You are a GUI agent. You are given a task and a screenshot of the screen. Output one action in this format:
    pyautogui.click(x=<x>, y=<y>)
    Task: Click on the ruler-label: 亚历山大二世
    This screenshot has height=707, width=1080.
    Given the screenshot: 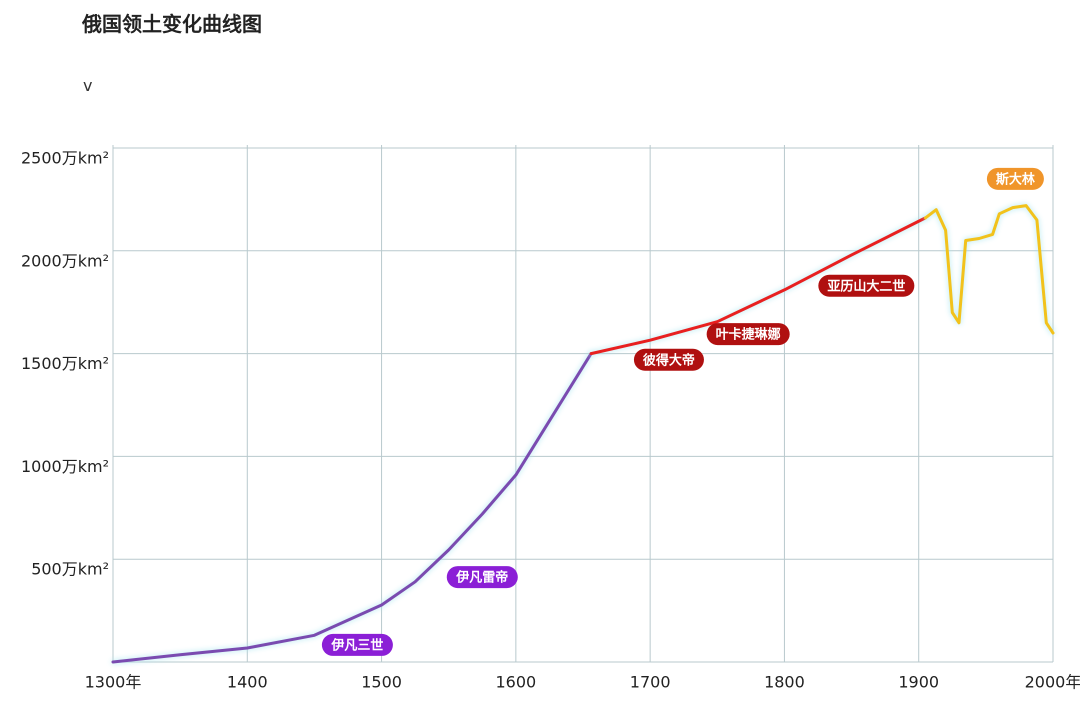 What is the action you would take?
    pyautogui.click(x=866, y=285)
    